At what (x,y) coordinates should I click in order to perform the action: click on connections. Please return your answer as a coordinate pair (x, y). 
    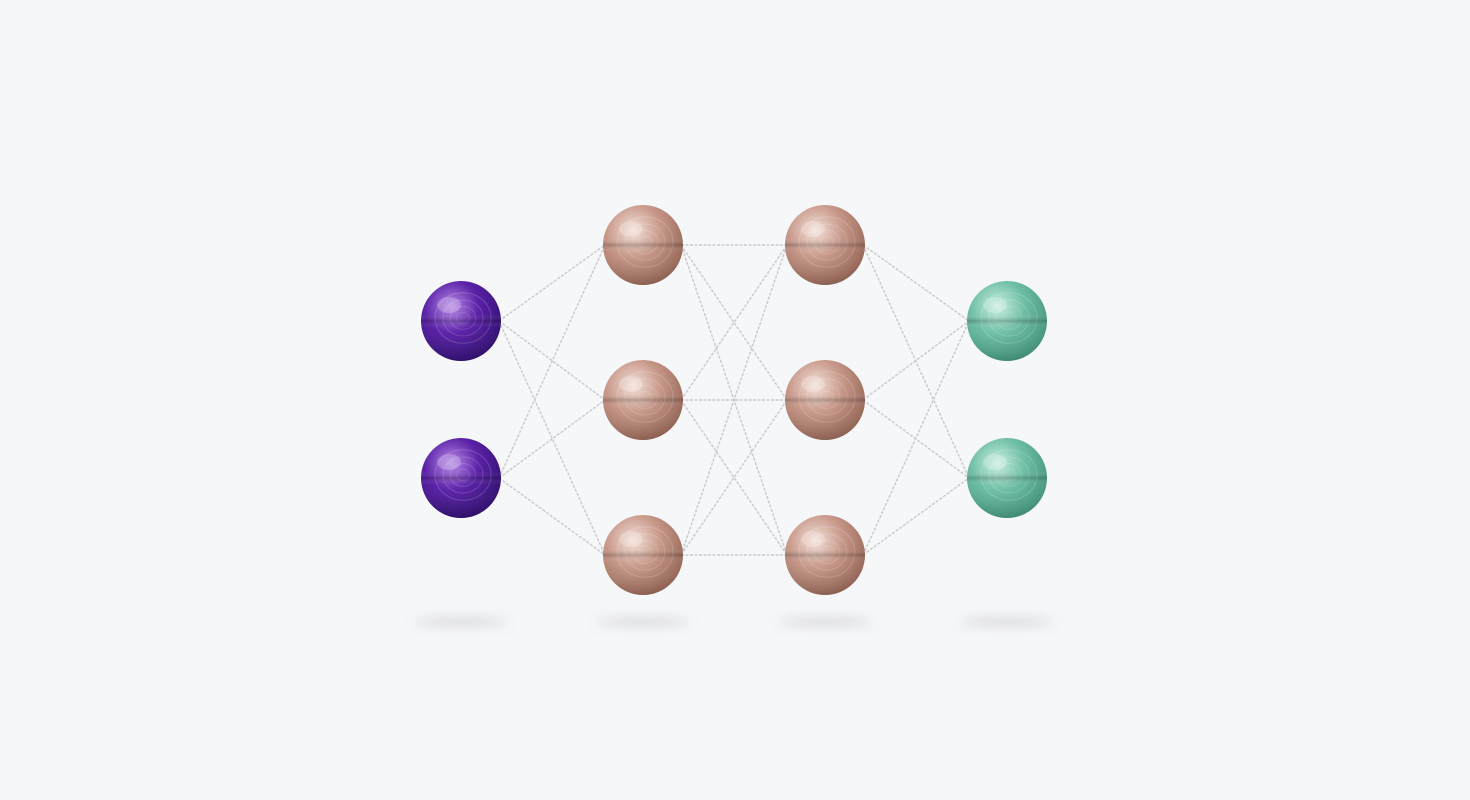
    Looking at the image, I should click on (734, 400).